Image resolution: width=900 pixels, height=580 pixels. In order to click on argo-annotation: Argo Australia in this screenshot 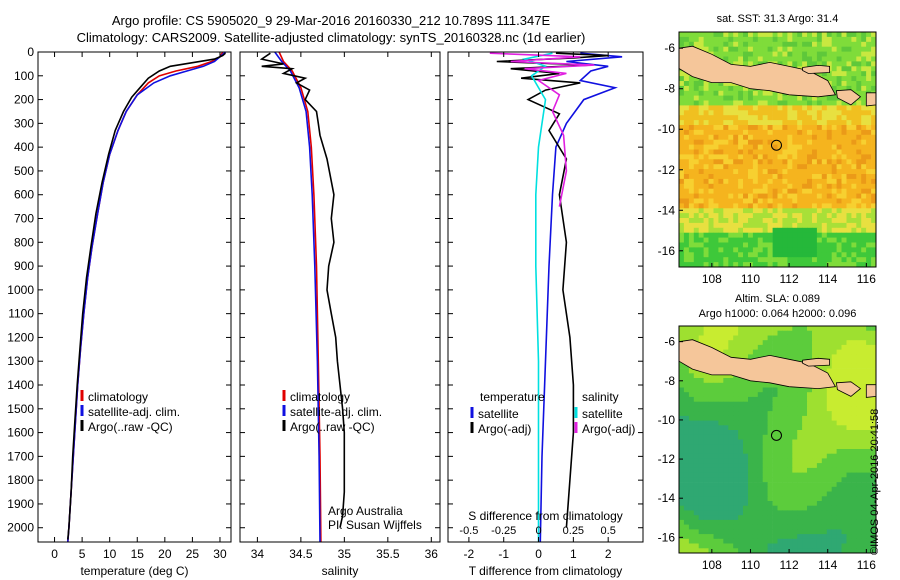, I will do `click(365, 511)`.